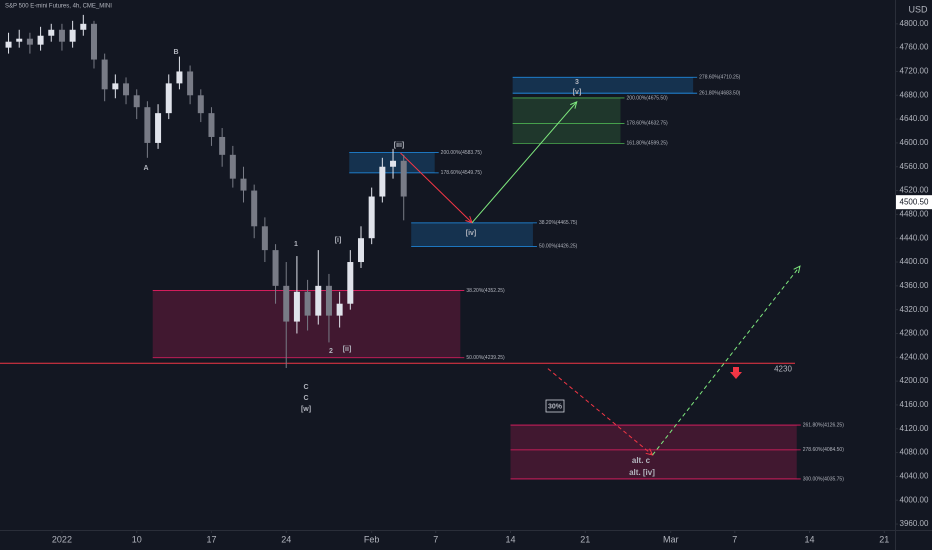  I want to click on y-tick-label: 4680.00, so click(914, 94).